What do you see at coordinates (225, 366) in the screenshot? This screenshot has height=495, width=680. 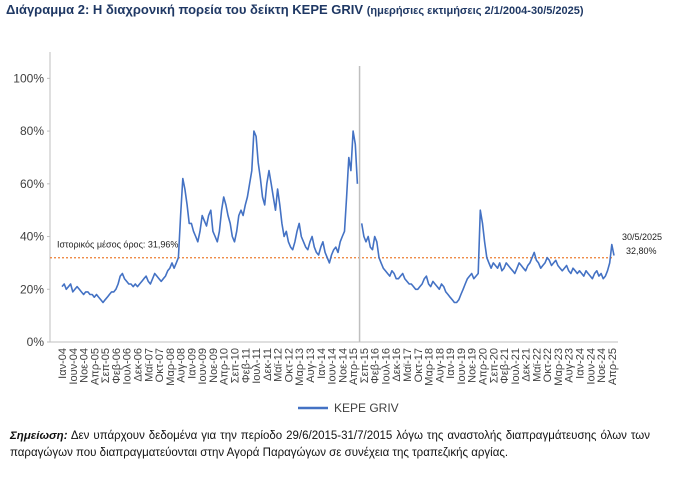 I see `x-tick-label: Απρ-10` at bounding box center [225, 366].